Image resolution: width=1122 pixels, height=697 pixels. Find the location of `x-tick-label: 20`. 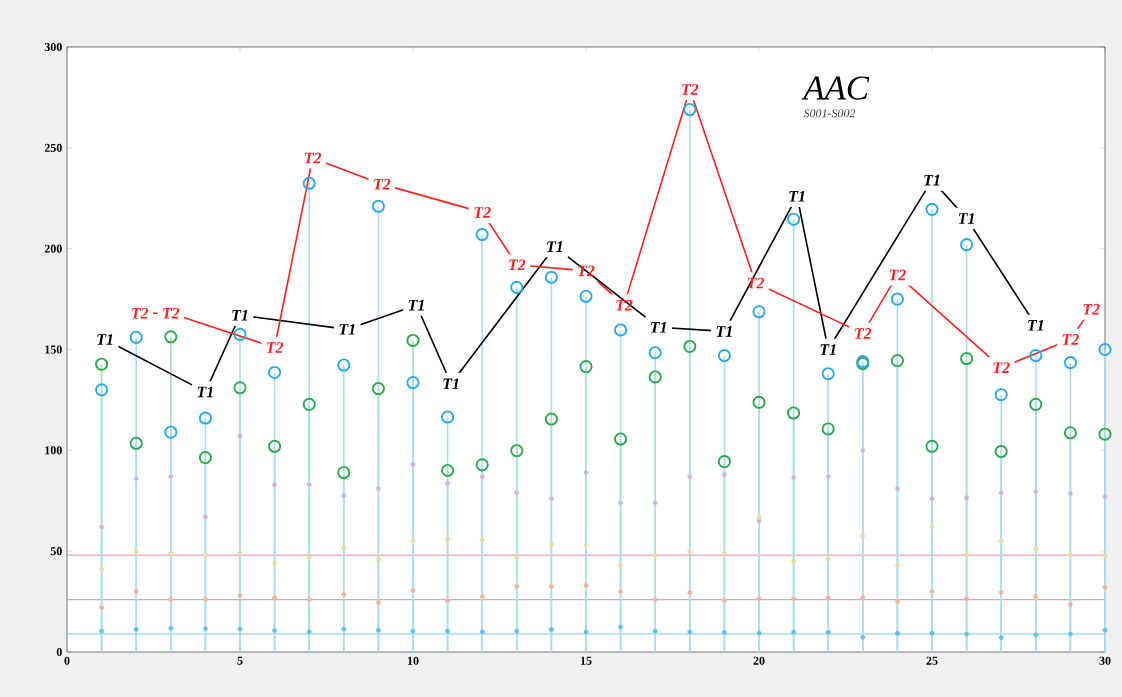

x-tick-label: 20 is located at coordinates (759, 660).